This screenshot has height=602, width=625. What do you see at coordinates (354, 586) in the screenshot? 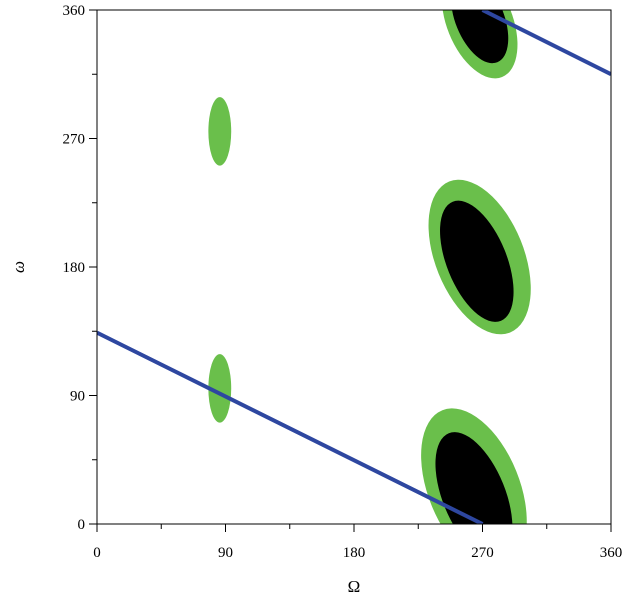
I see `x-axis-label: Ω` at bounding box center [354, 586].